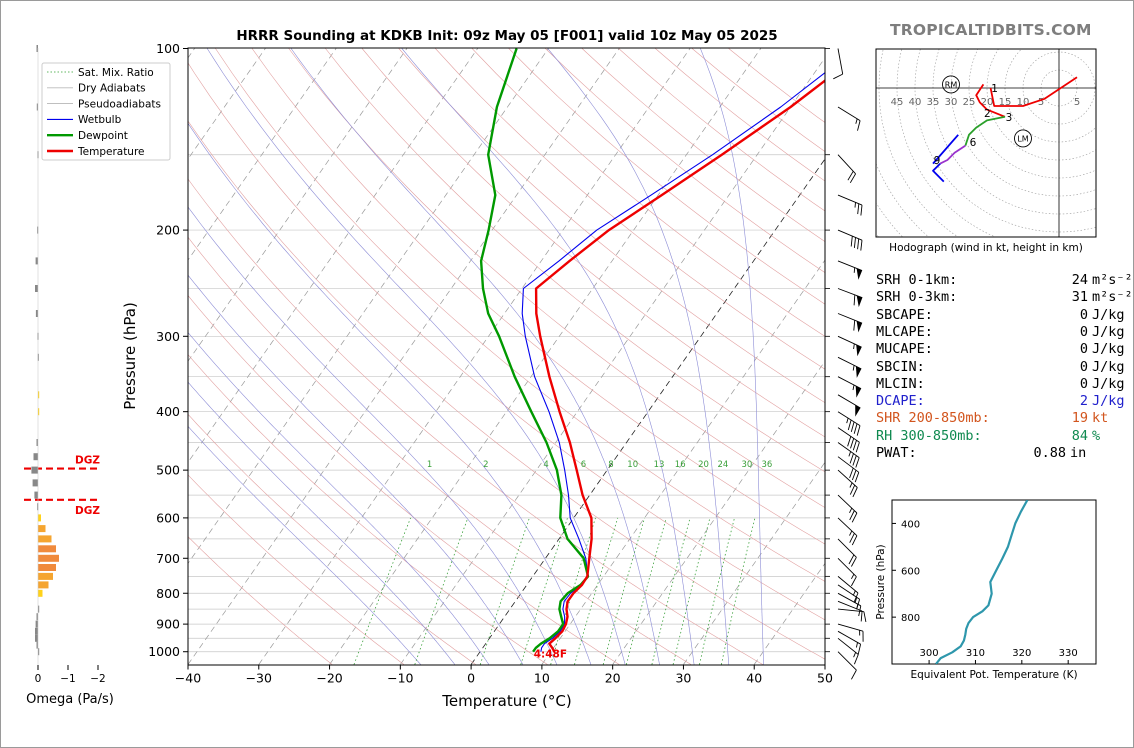  Describe the element at coordinates (910, 618) in the screenshot. I see `theta-y-tick-label: 800` at that location.